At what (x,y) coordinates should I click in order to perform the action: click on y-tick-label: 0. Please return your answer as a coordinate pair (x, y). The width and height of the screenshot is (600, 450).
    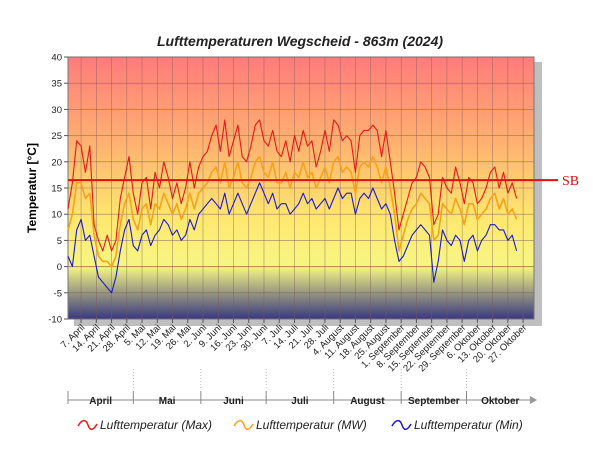
    Looking at the image, I should click on (59, 267).